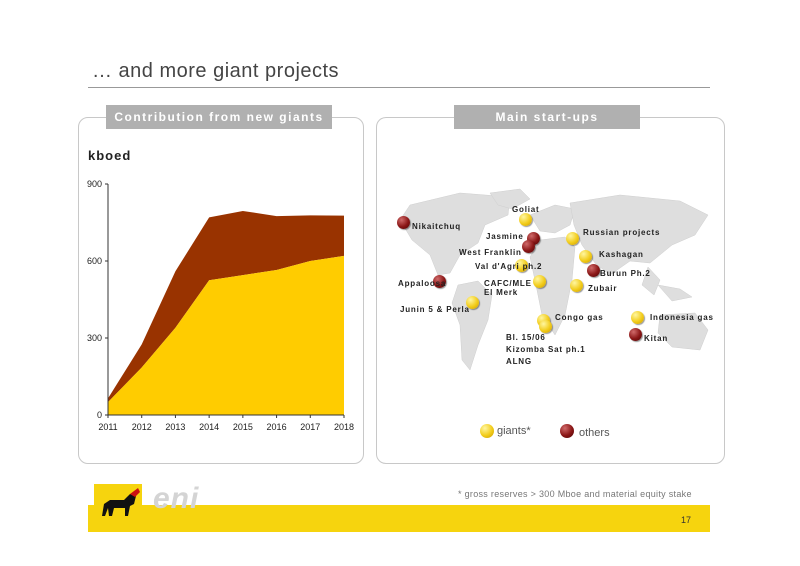 The image size is (800, 566). I want to click on page-title: … and more giant projects, so click(216, 71).